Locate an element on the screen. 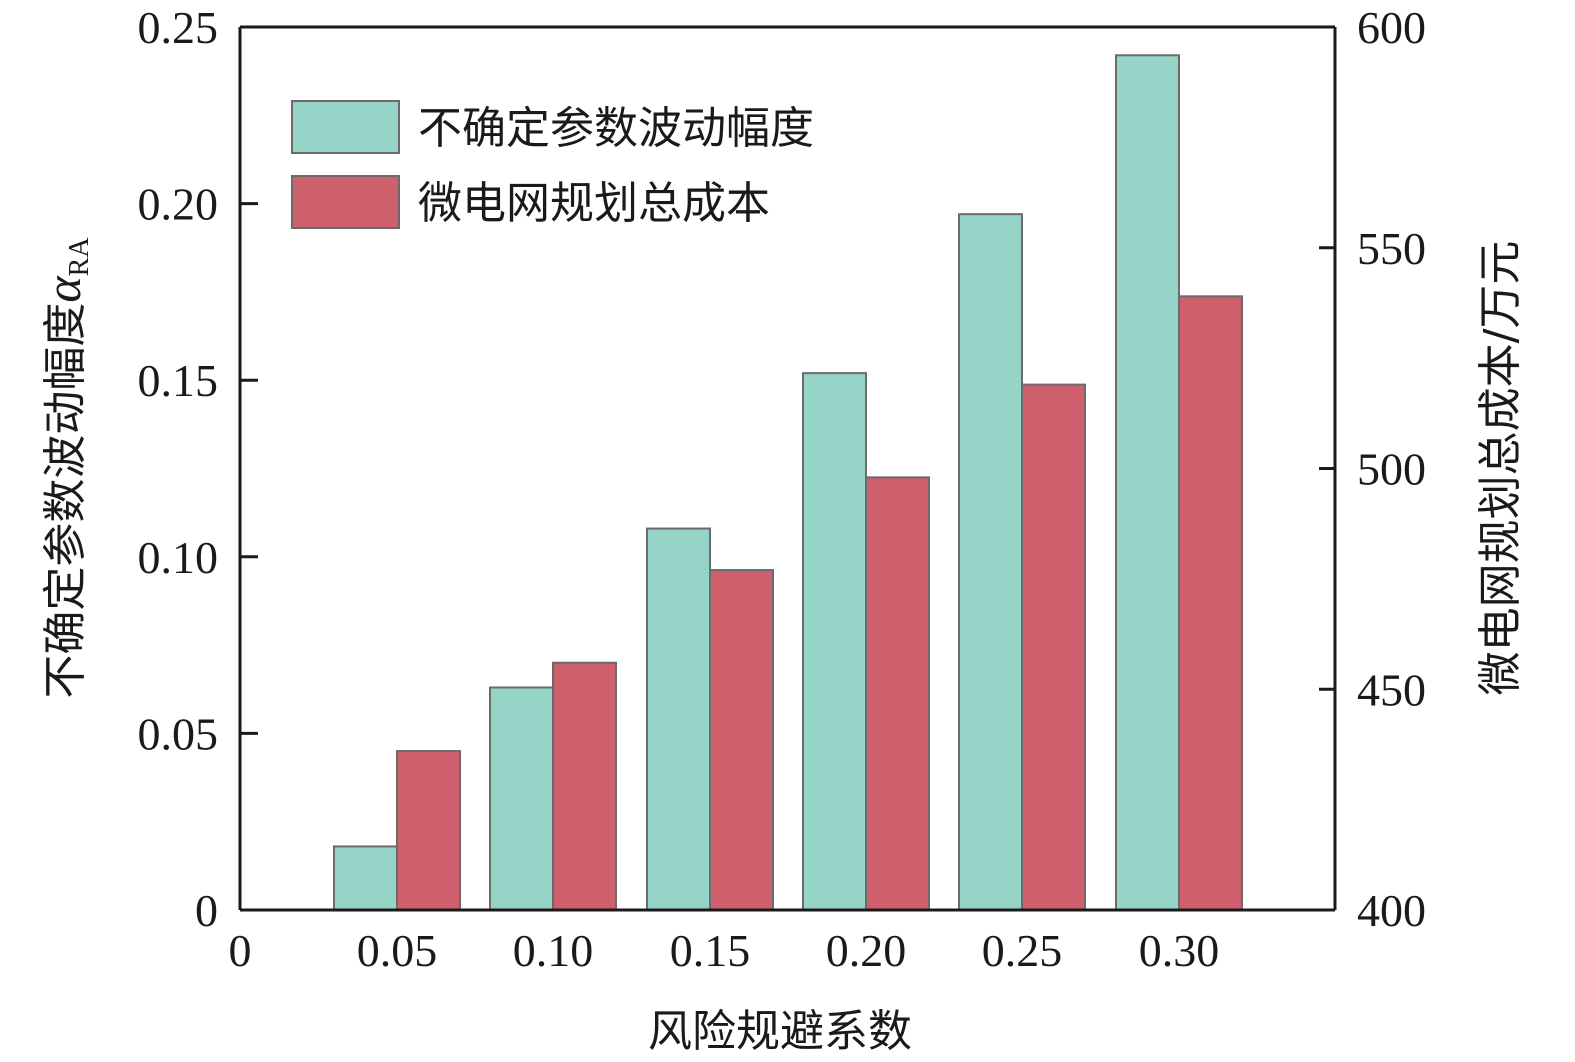 The image size is (1575, 1062). right-tick-label: 400 is located at coordinates (1391, 910).